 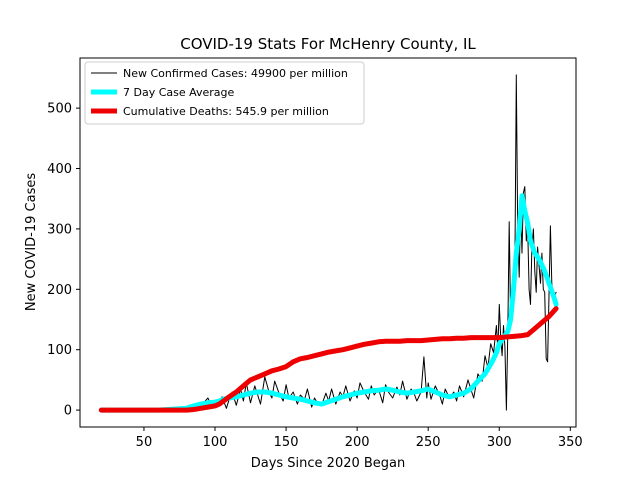 What do you see at coordinates (59, 350) in the screenshot?
I see `y-tick-label: 100` at bounding box center [59, 350].